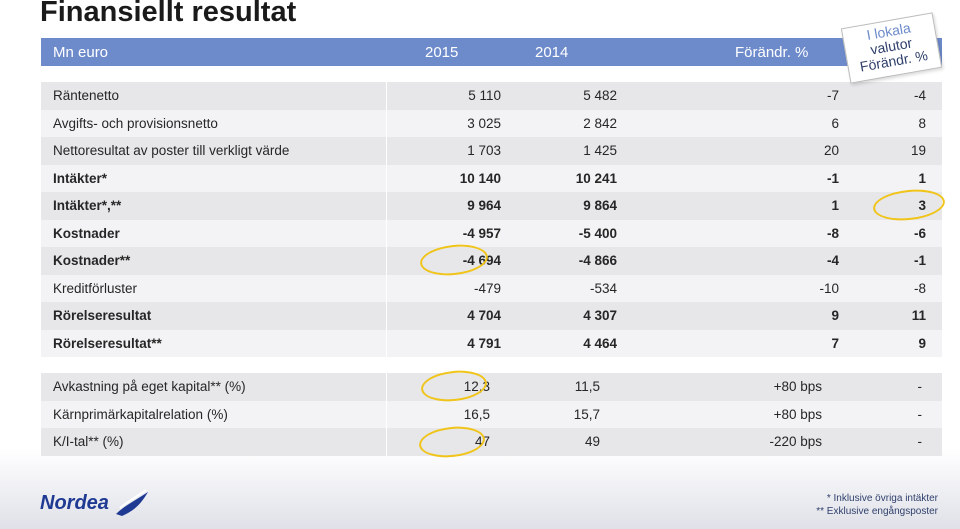 The height and width of the screenshot is (529, 960). I want to click on cell-2014: 2 842, so click(562, 123).